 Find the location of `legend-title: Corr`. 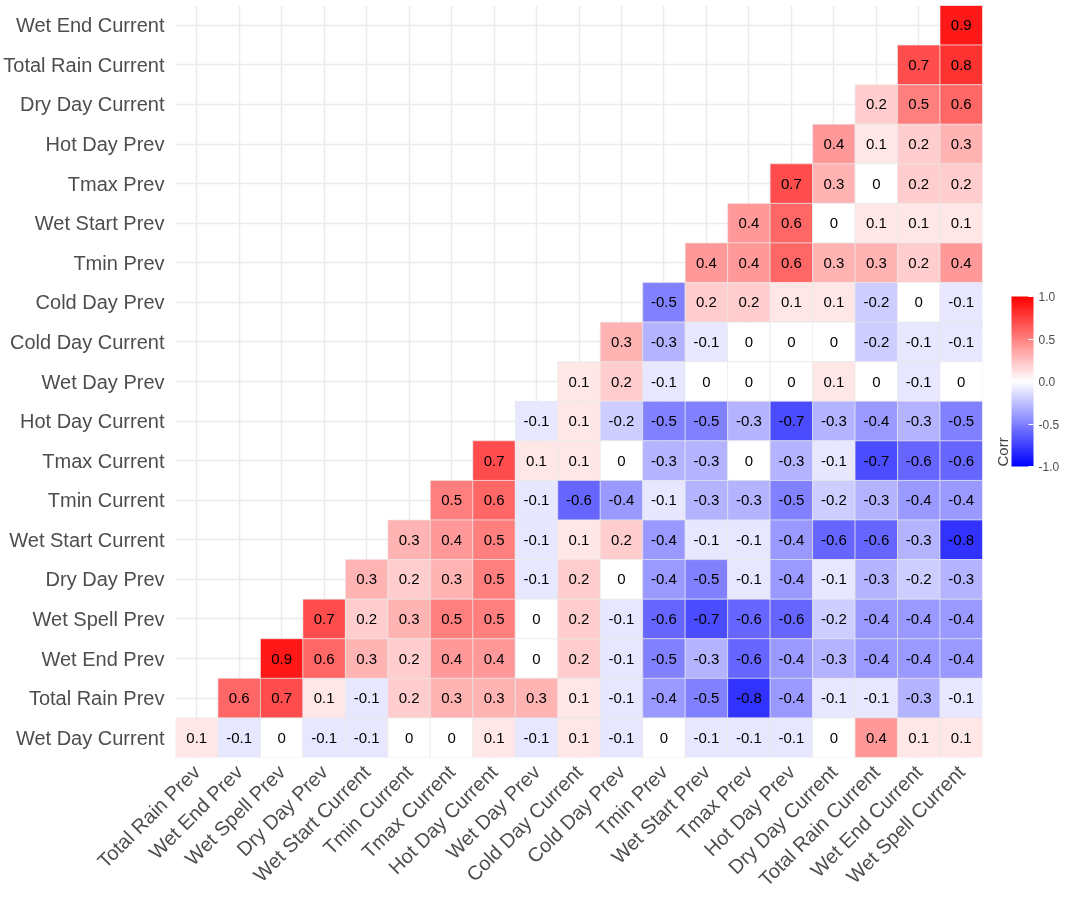

legend-title: Corr is located at coordinates (1002, 452).